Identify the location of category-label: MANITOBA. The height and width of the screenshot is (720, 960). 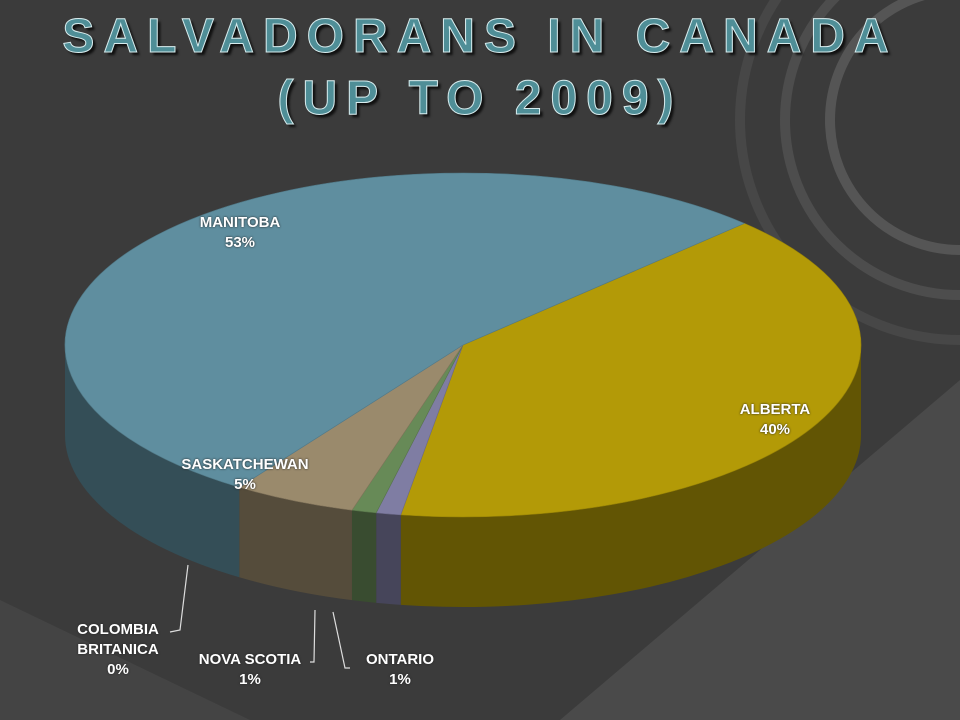
(240, 222).